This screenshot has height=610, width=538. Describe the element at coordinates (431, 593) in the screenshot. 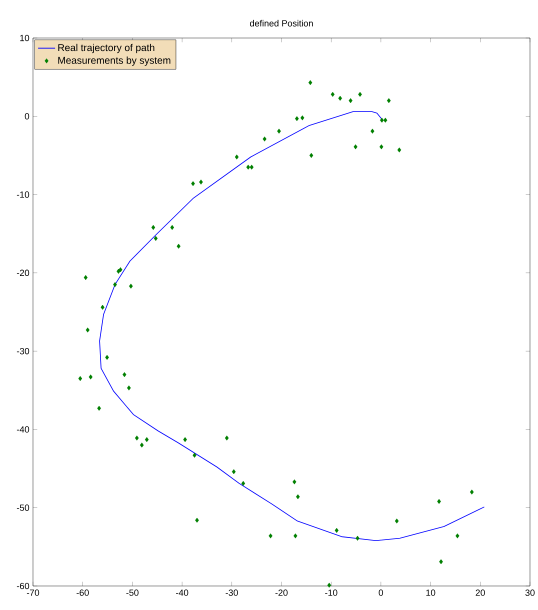

I see `x-tick-label: 10` at that location.